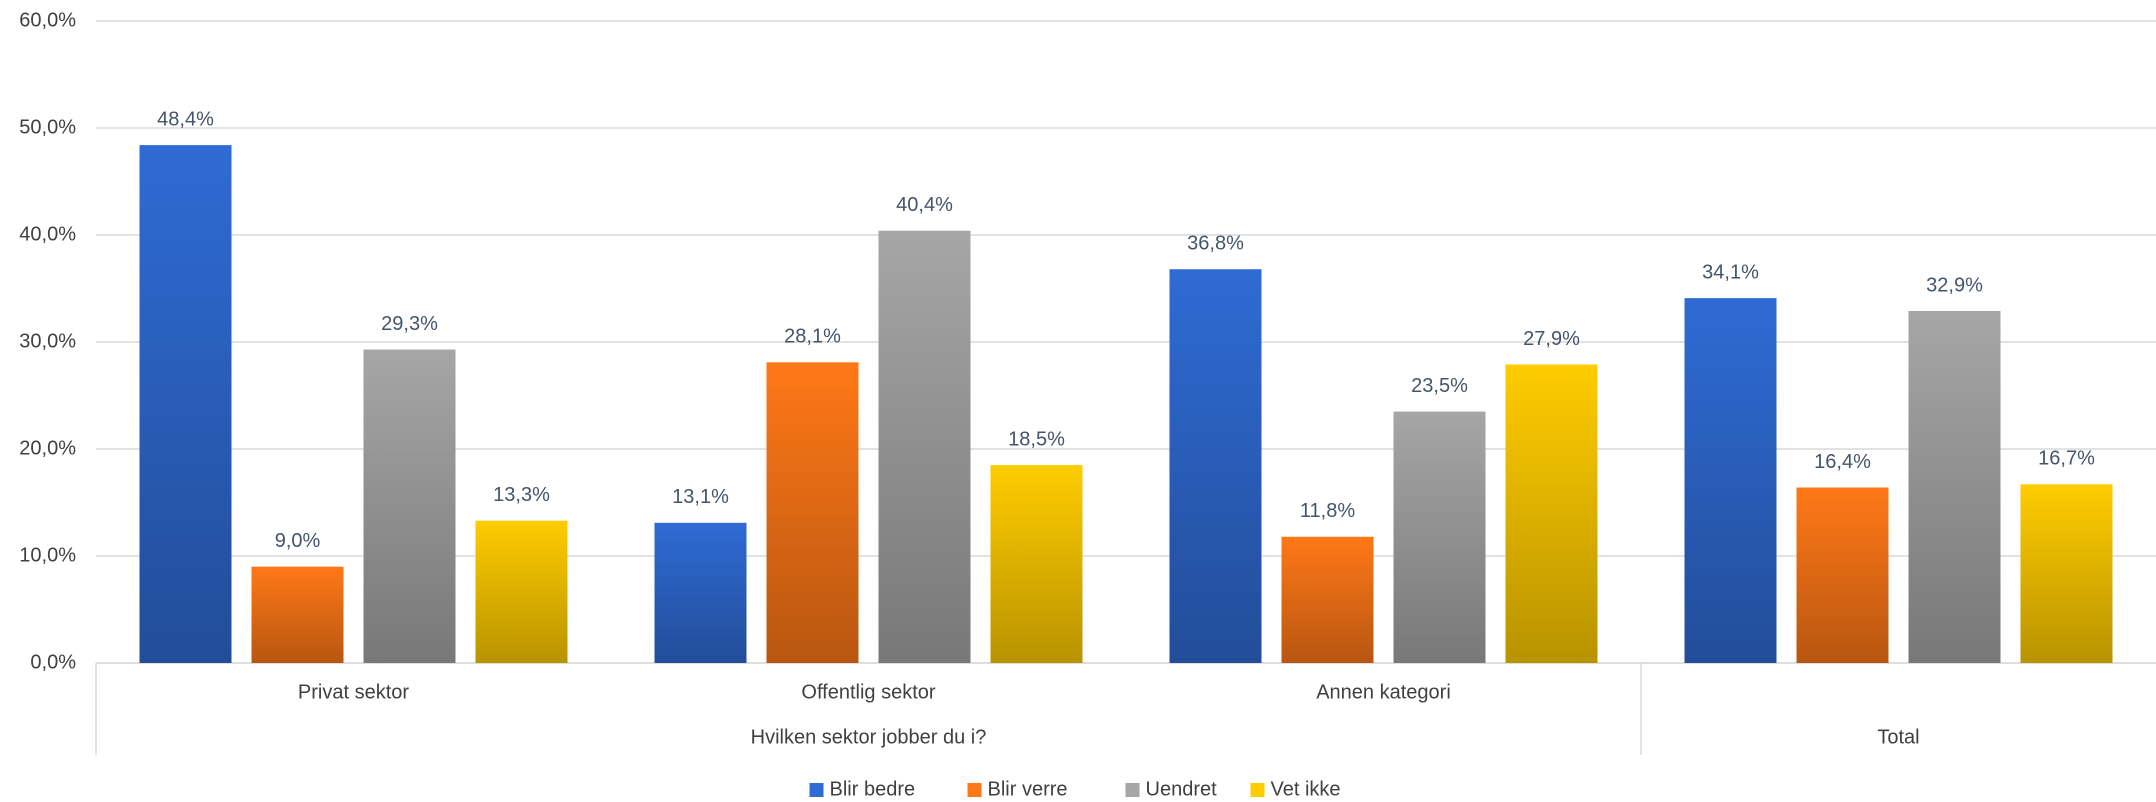  I want to click on value-label: 27,9%, so click(1551, 339).